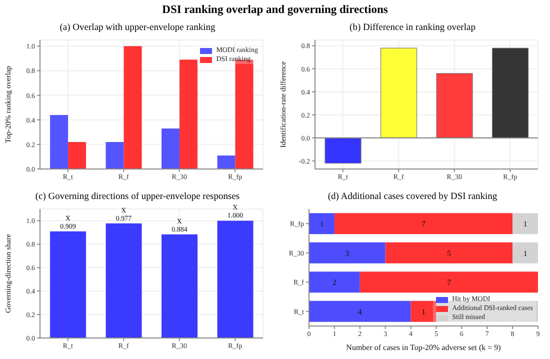 The image size is (550, 359). I want to click on data-label: 4, so click(360, 311).